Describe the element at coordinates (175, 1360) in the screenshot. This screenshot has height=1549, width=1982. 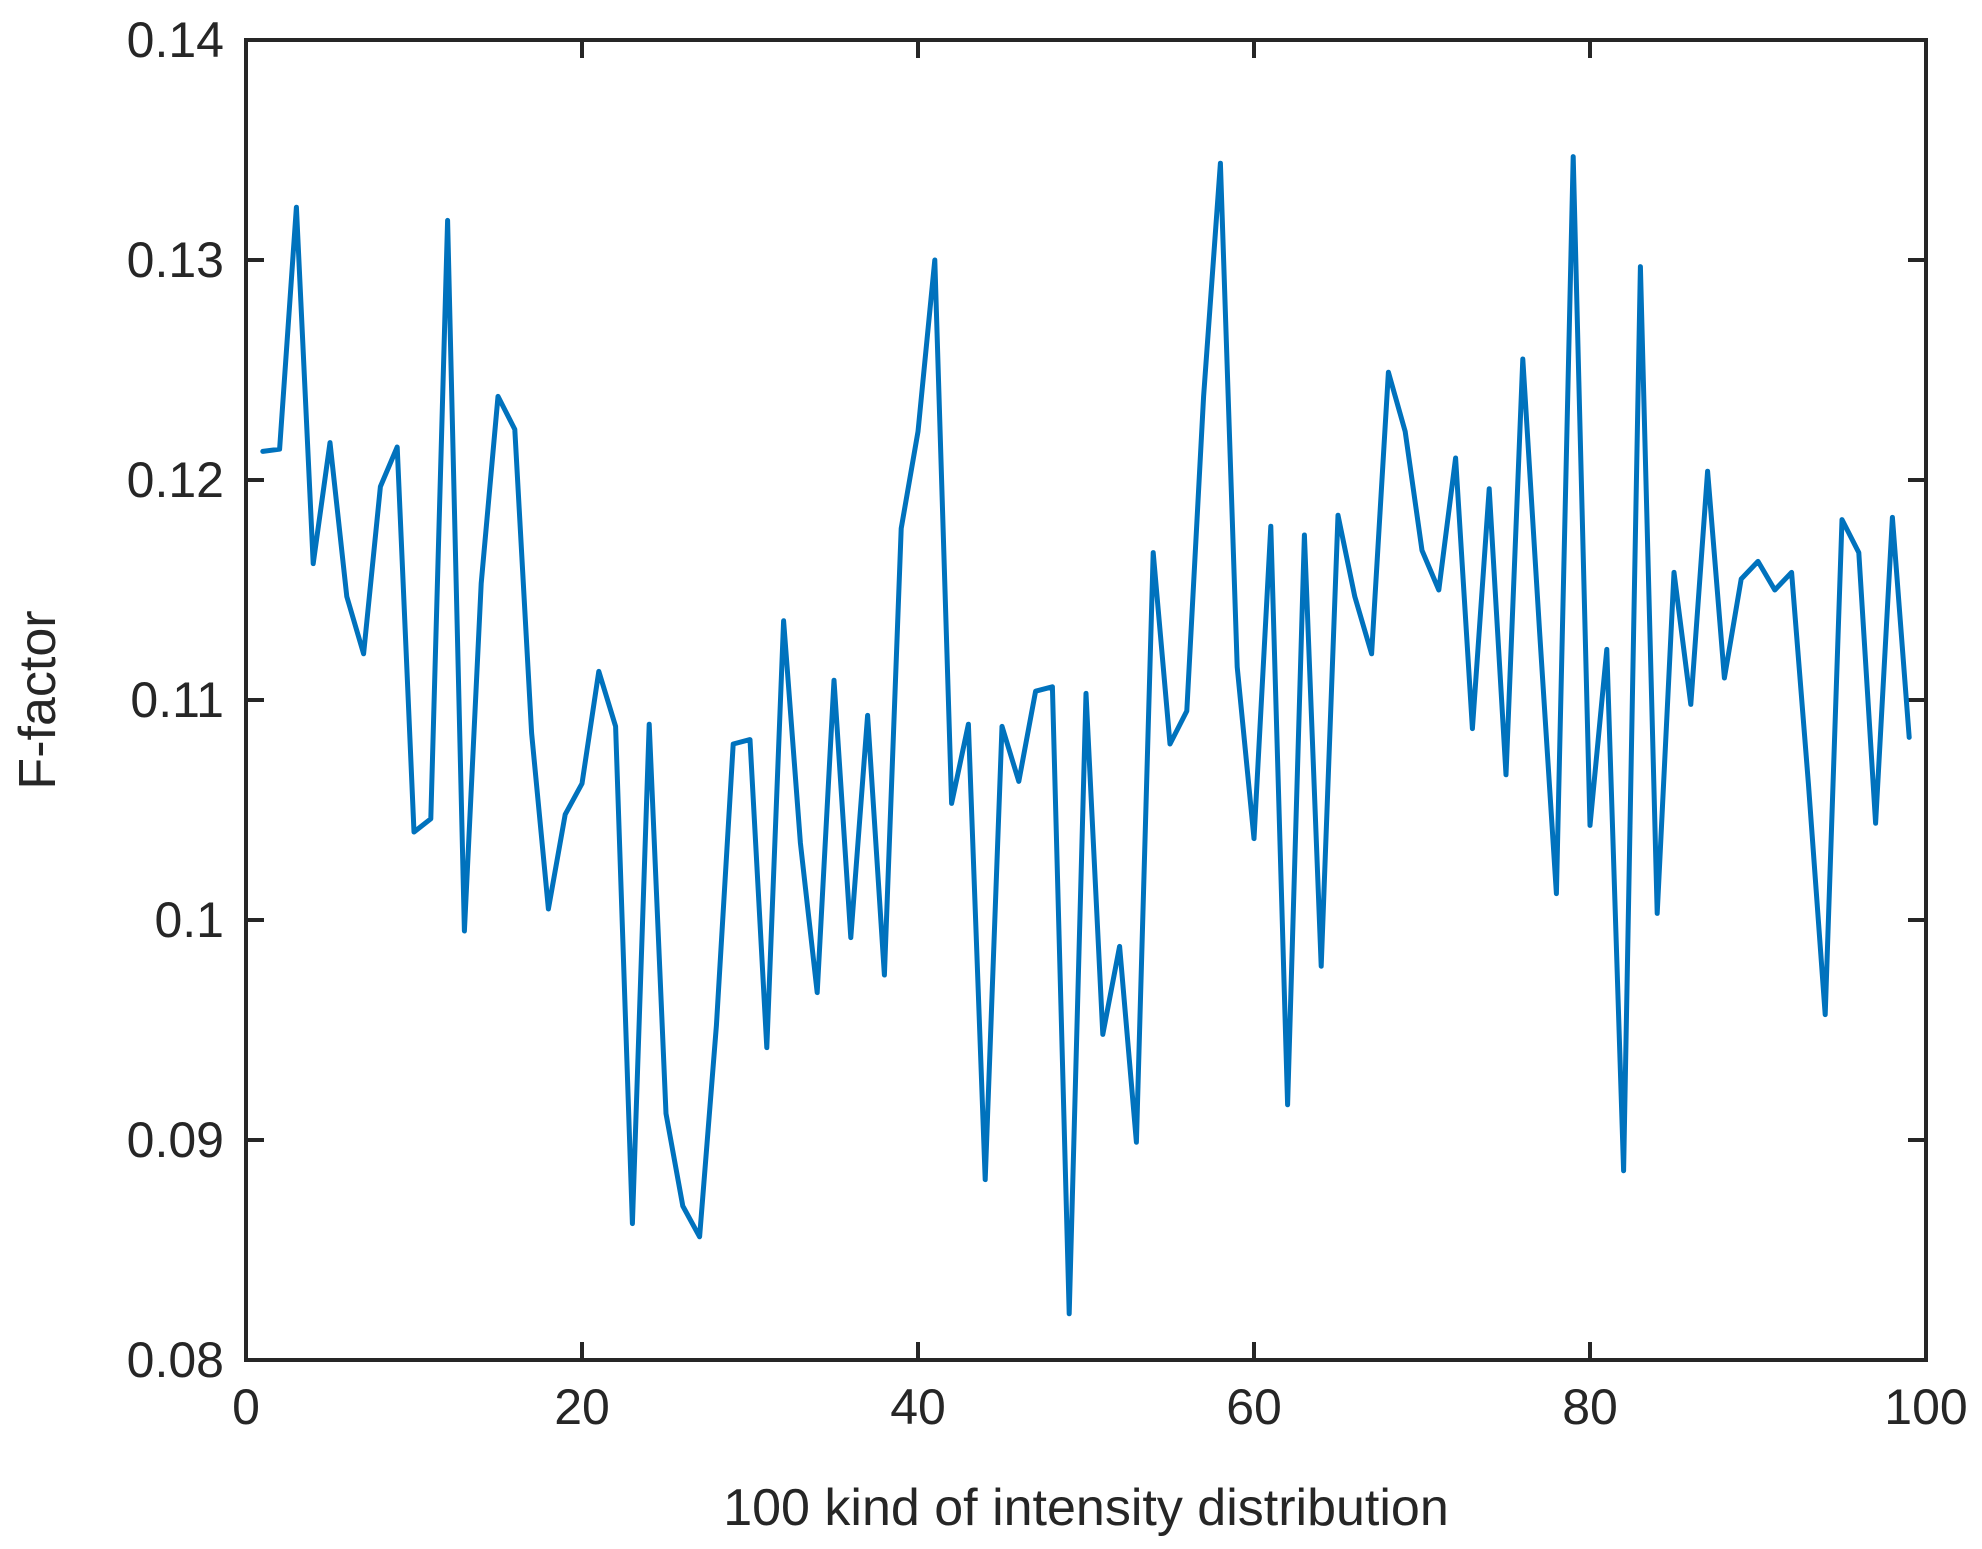
I see `y-tick-label: 0.08` at that location.